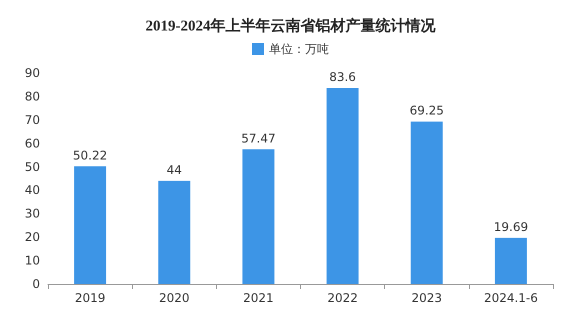 This screenshot has width=581, height=327. Describe the element at coordinates (32, 96) in the screenshot. I see `y-tick-label: 80` at that location.